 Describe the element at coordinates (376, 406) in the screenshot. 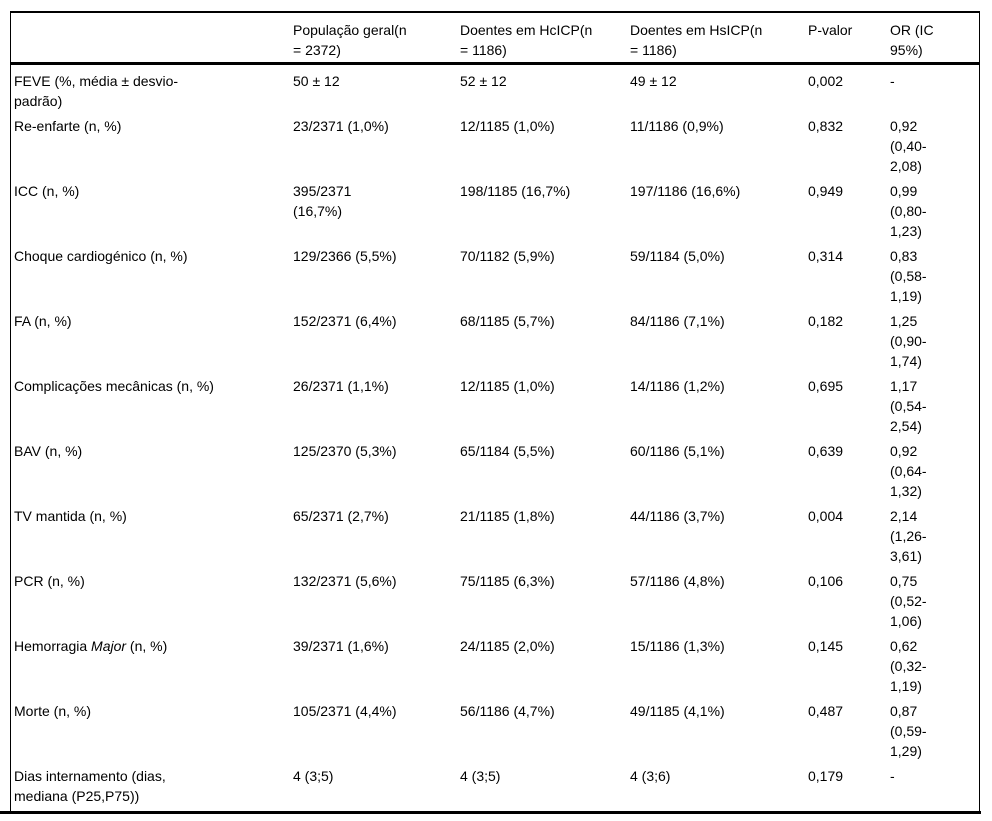

I see `cell-populacao-geral: 26/2371 (1,1%)` at that location.